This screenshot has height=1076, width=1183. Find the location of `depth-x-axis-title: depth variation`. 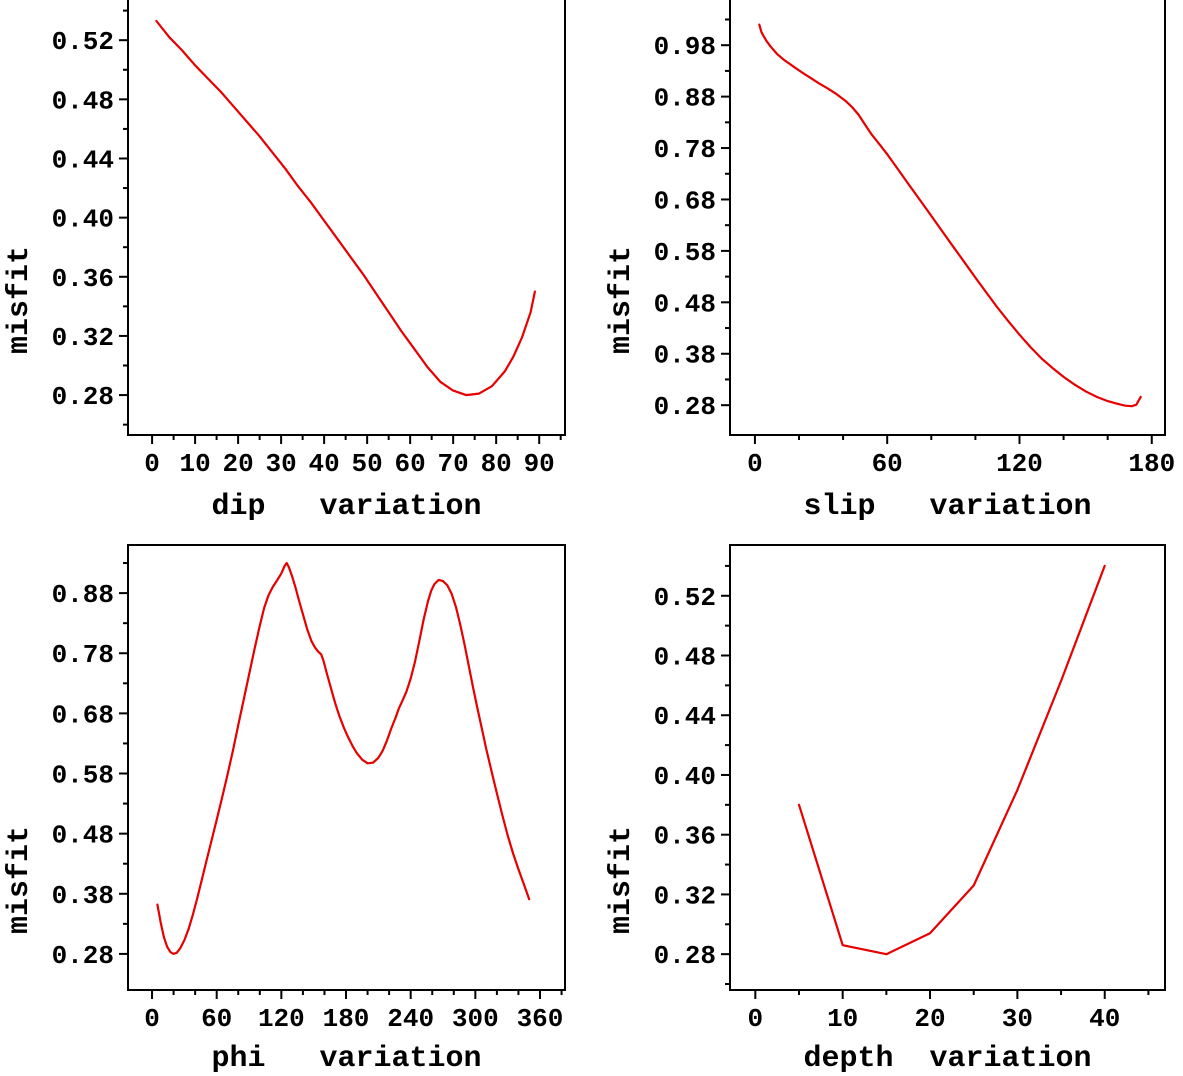

depth-x-axis-title: depth variation is located at coordinates (947, 1059).